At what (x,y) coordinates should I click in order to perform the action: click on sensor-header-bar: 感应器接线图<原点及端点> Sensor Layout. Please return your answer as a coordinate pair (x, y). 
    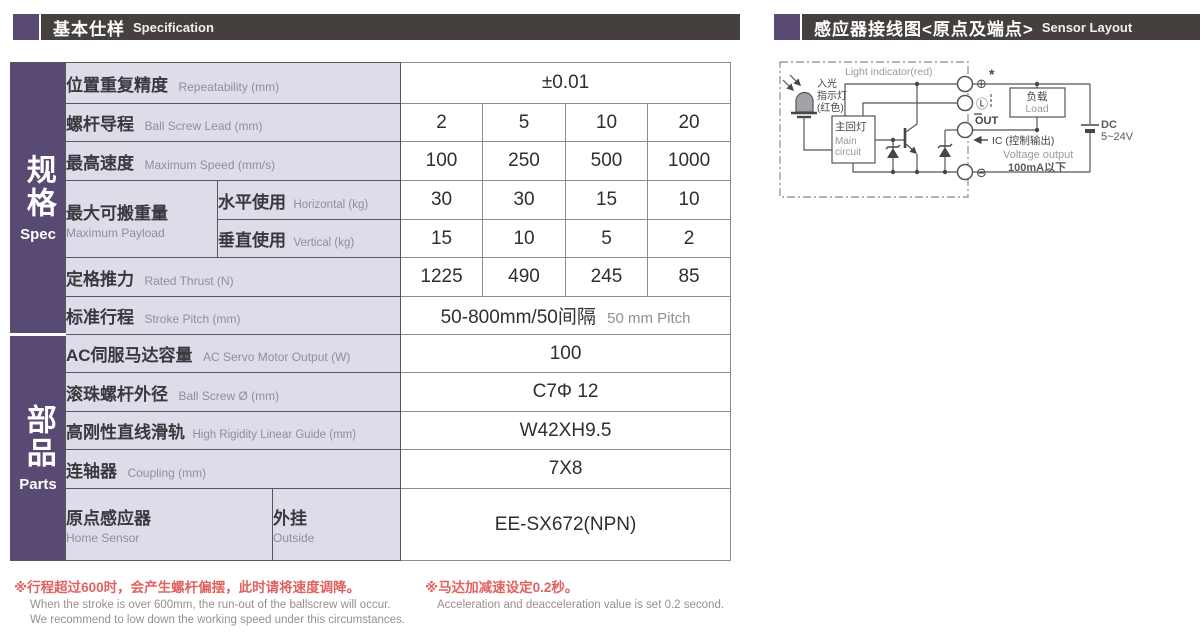
    Looking at the image, I should click on (1001, 27).